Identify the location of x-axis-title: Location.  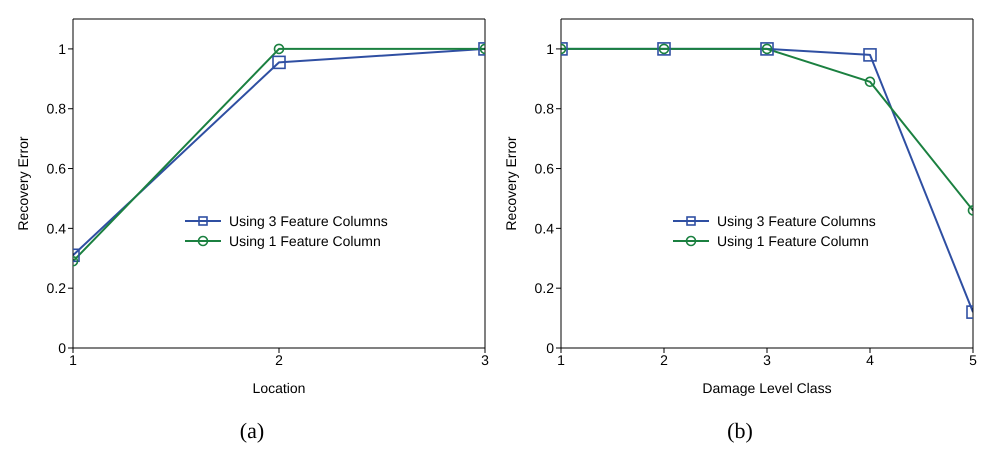
(279, 388).